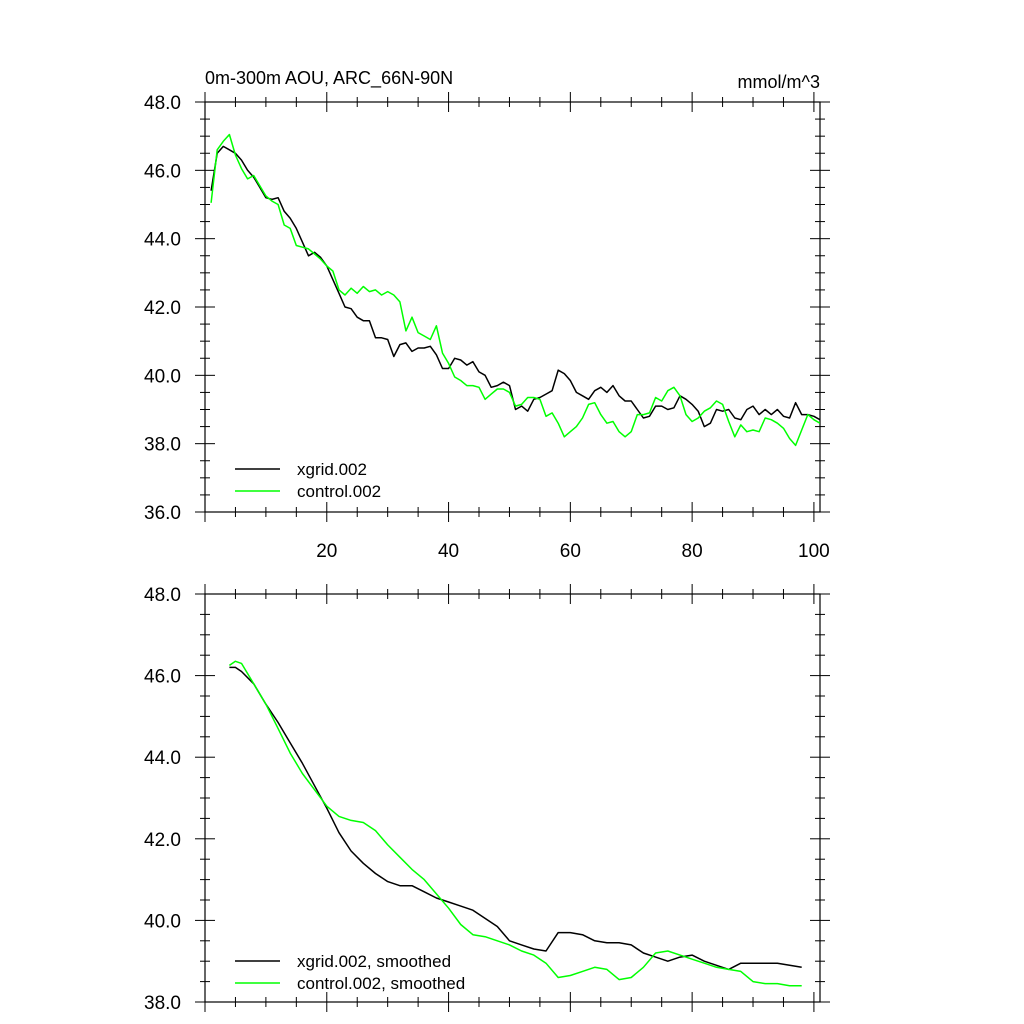 Image resolution: width=1024 pixels, height=1024 pixels. Describe the element at coordinates (329, 78) in the screenshot. I see `chart-title: 0m-300m AOU, ARC_66N-90N` at that location.